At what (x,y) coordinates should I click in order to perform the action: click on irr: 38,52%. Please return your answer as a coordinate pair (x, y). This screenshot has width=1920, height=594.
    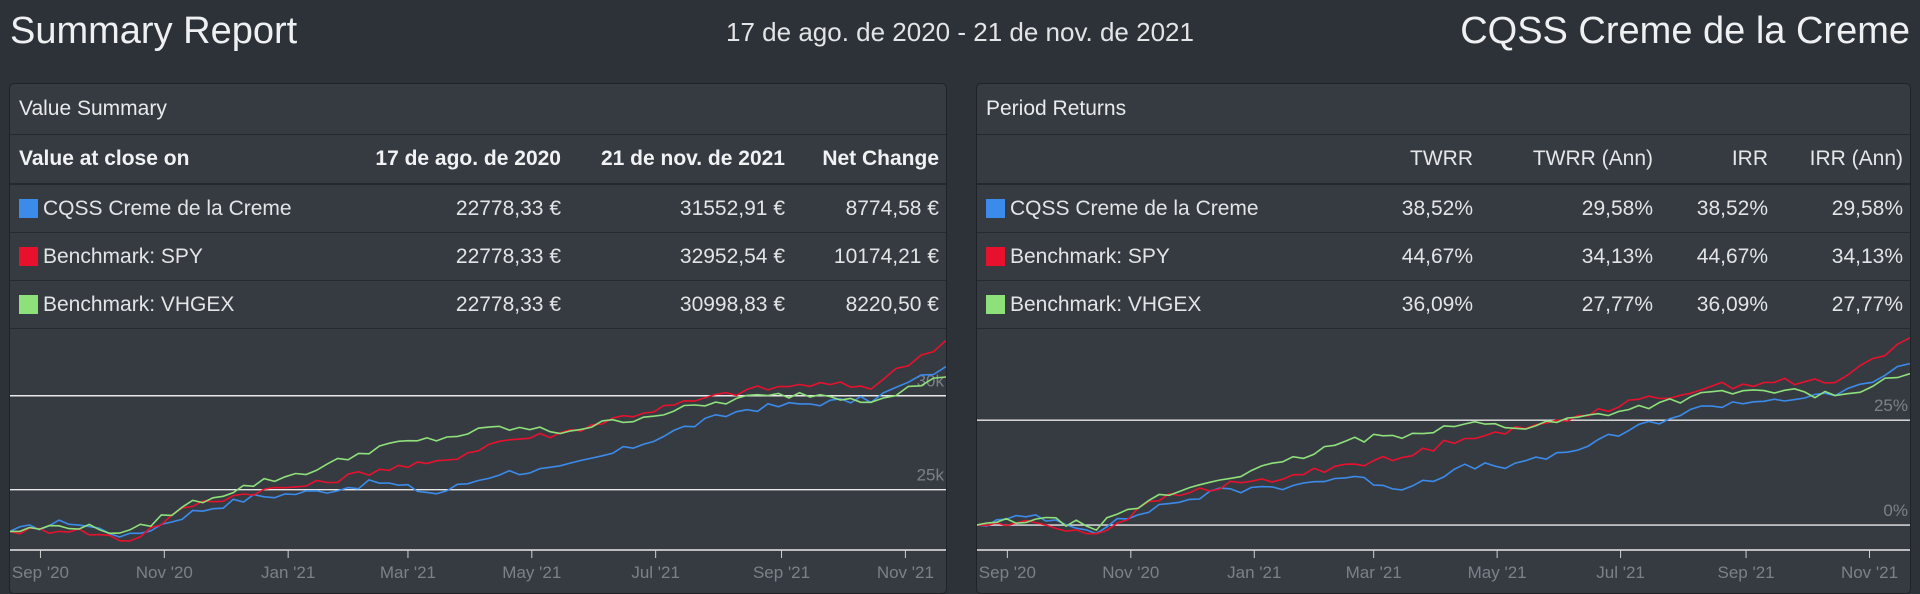
    Looking at the image, I should click on (1719, 208).